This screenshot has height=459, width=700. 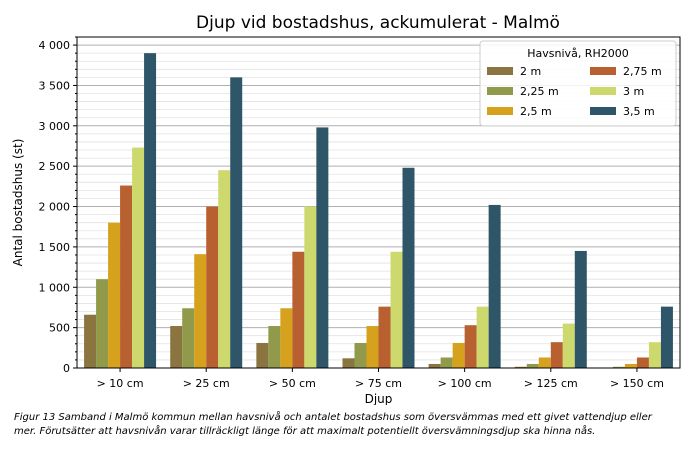 I want to click on y-tick-label: 1 000, so click(x=55, y=287).